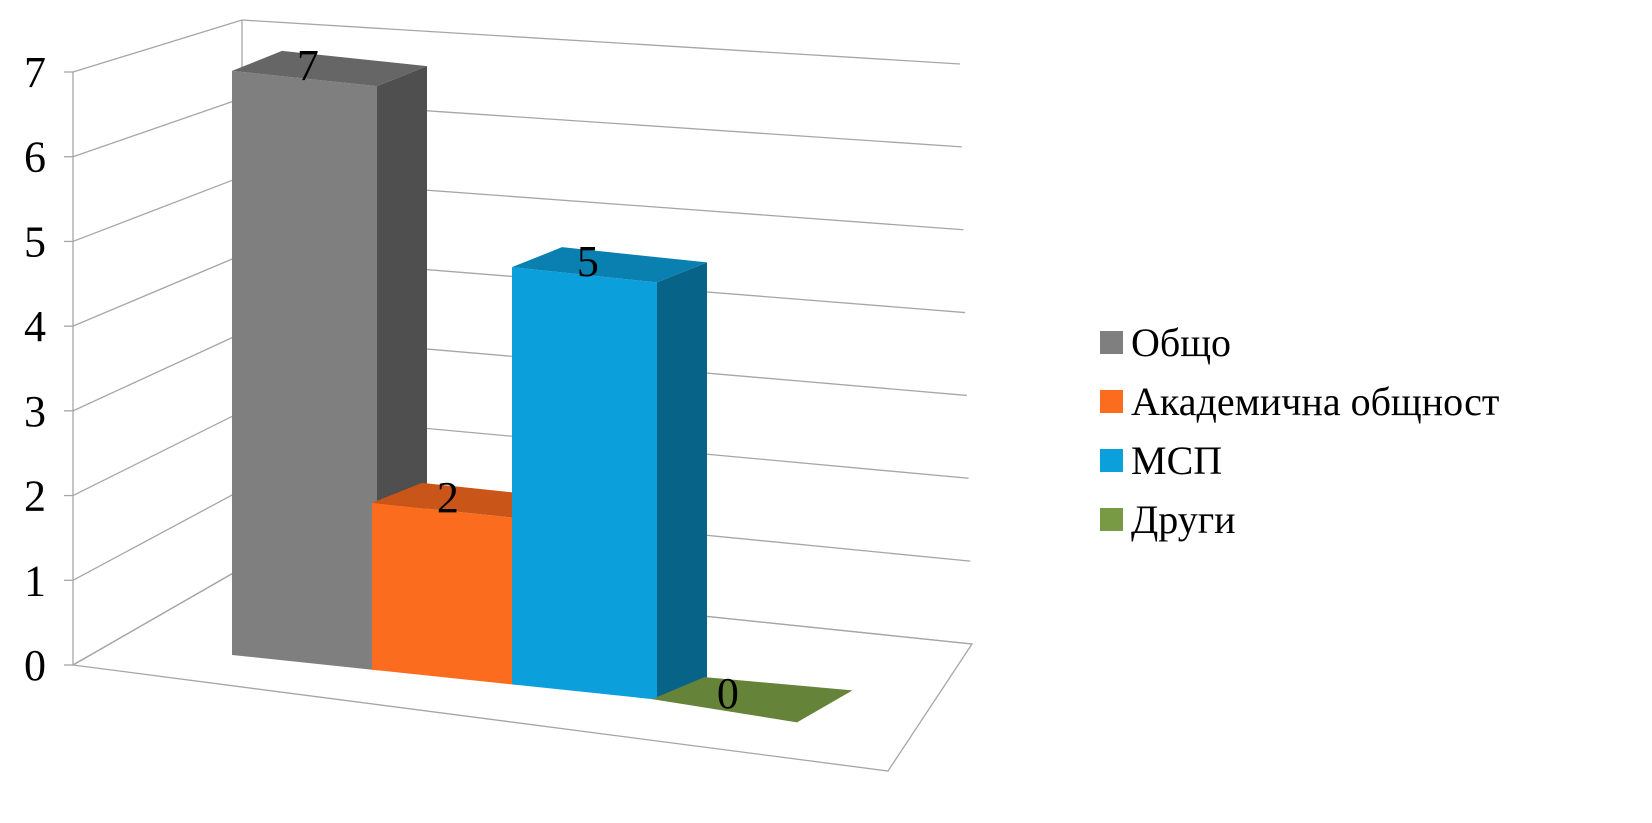 The image size is (1652, 823). I want to click on legend-item-akademichna: Академична общност, so click(1299, 401).